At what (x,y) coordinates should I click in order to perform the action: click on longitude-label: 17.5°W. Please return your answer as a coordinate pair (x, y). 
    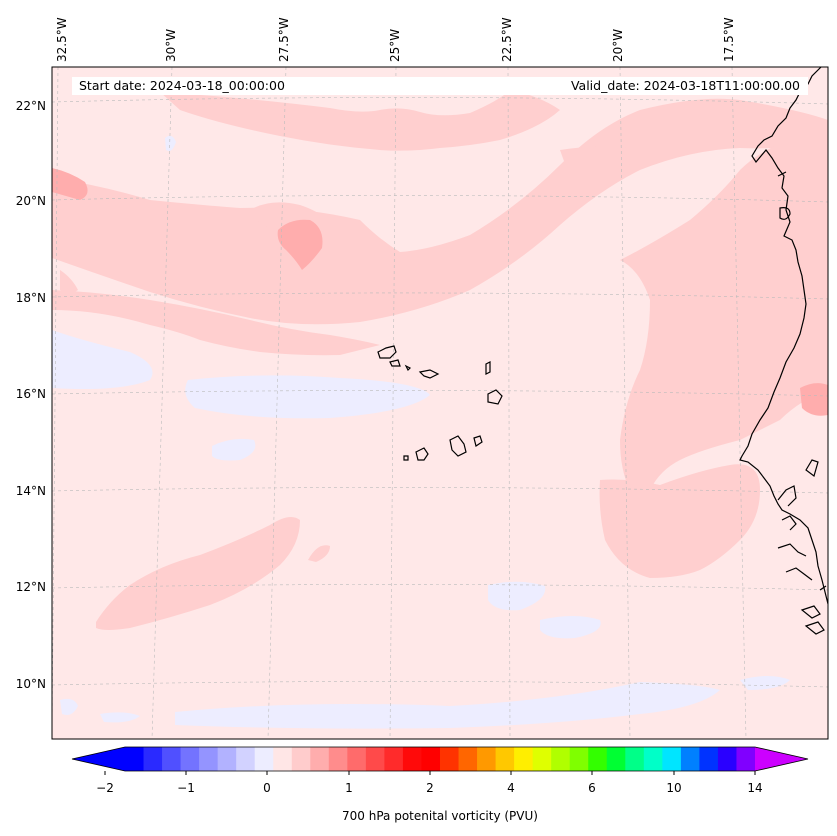
    Looking at the image, I should click on (729, 39).